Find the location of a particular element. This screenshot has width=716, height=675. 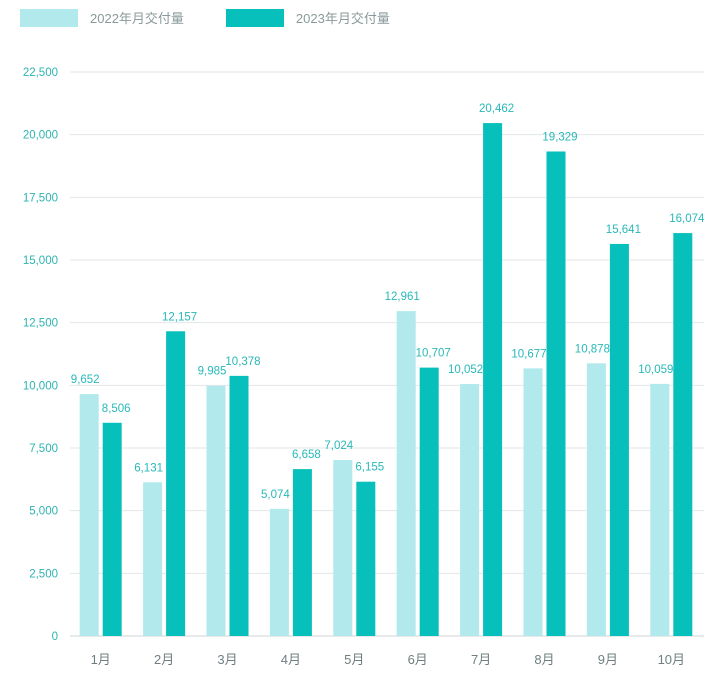

x-tick-label: 8月 is located at coordinates (544, 659).